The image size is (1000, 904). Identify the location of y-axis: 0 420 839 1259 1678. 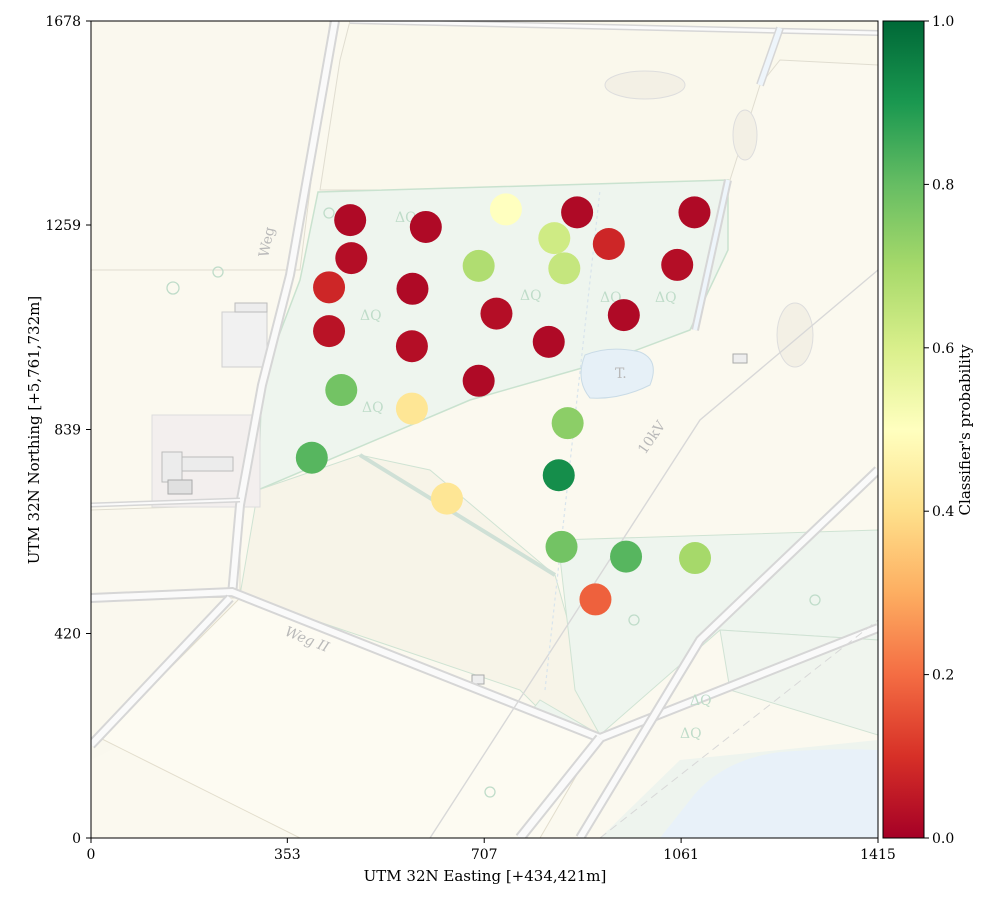
(68, 430).